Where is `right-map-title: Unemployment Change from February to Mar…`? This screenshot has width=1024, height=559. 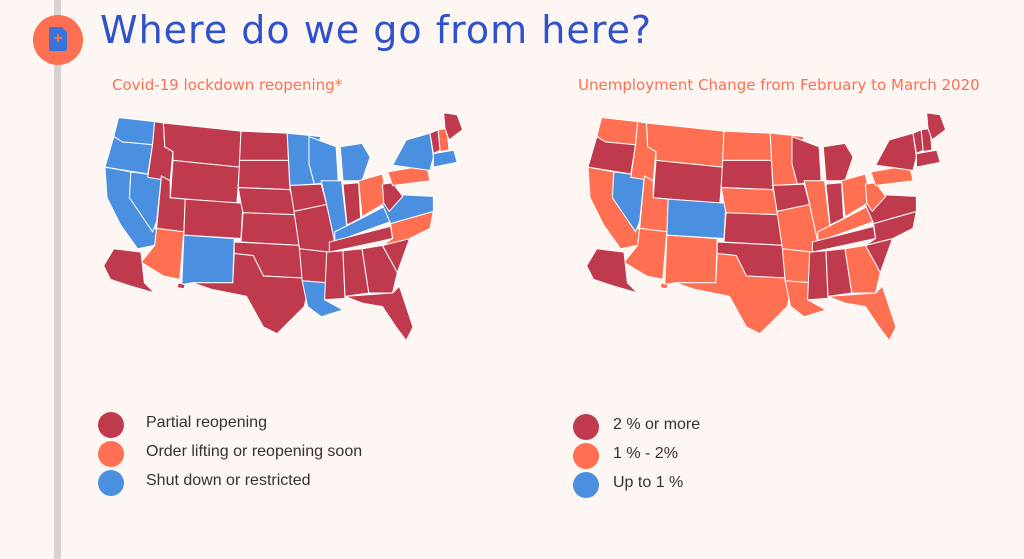
right-map-title: Unemployment Change from February to Mar… is located at coordinates (779, 85).